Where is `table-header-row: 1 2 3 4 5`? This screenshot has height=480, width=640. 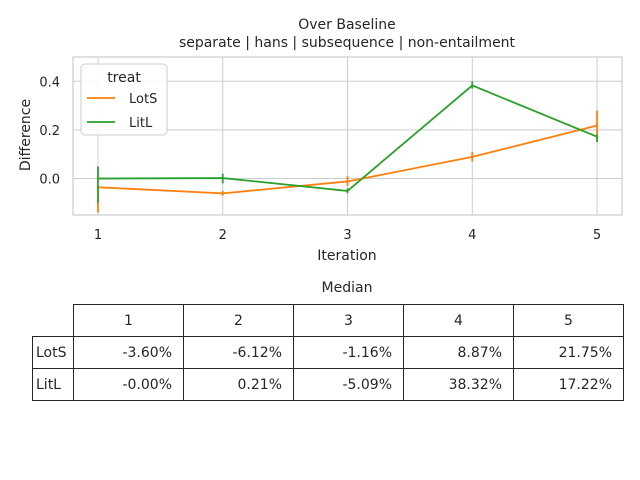
table-header-row: 1 2 3 4 5 is located at coordinates (328, 320).